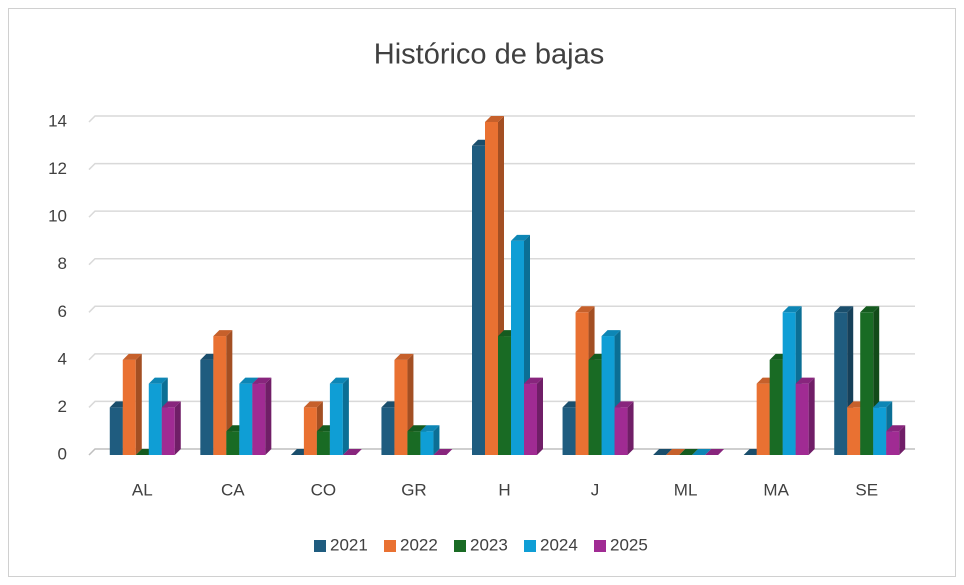  Describe the element at coordinates (349, 544) in the screenshot. I see `legend-label: 2021` at that location.